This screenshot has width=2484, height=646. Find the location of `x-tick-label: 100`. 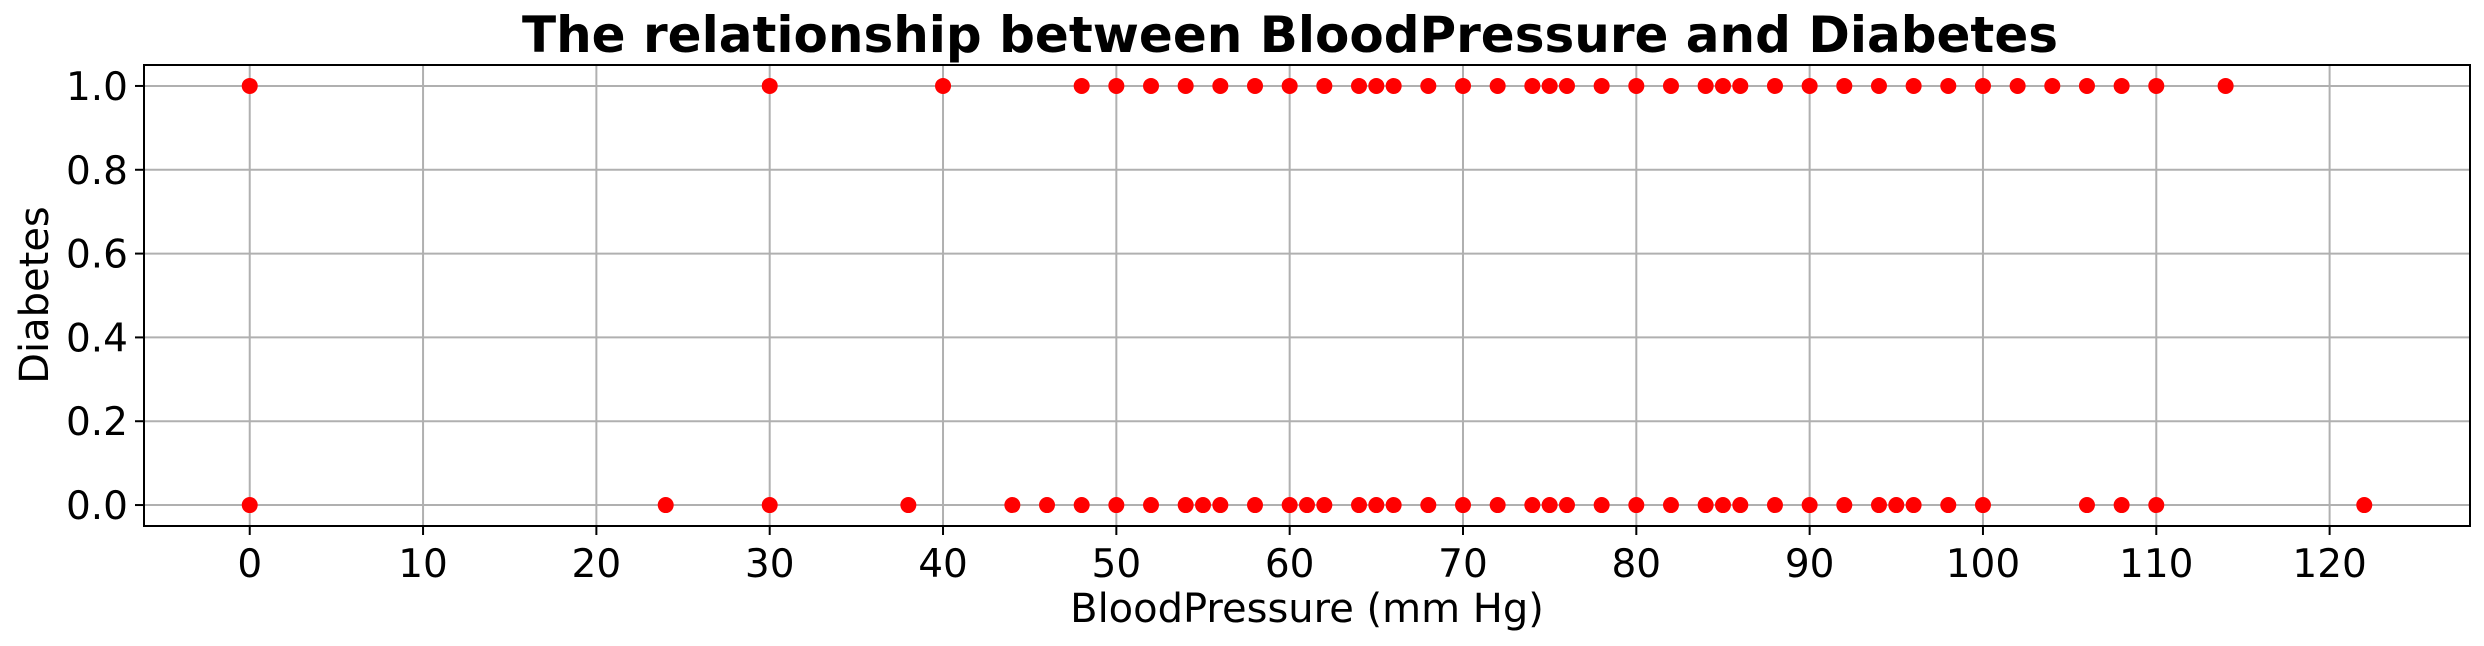

x-tick-label: 100 is located at coordinates (1983, 564).